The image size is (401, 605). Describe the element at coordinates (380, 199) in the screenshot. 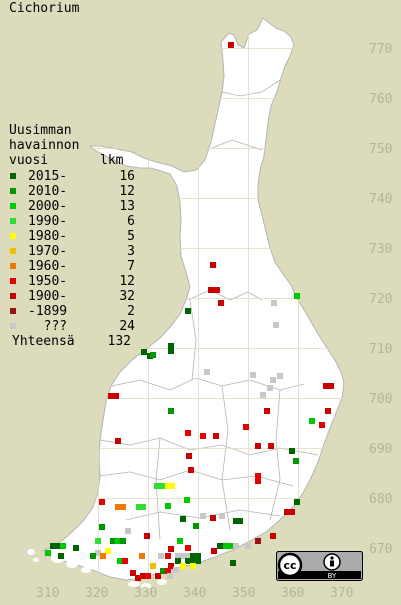

I see `northing-label: 740` at that location.